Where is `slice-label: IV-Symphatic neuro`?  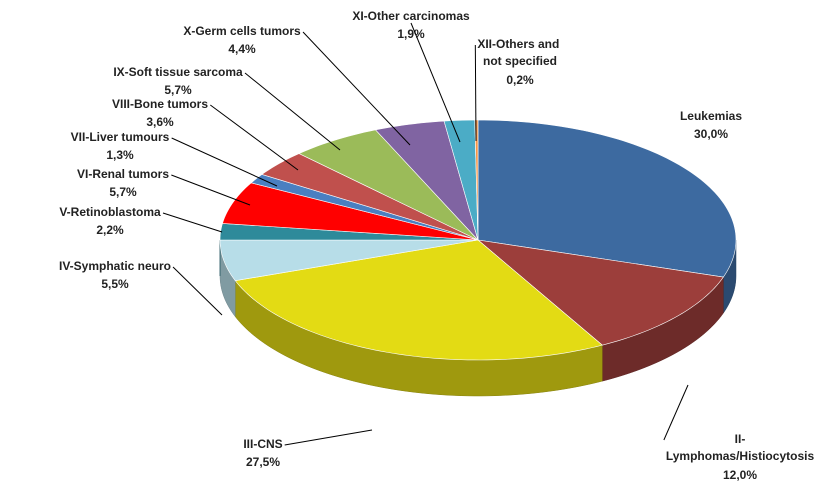
slice-label: IV-Symphatic neuro is located at coordinates (115, 266).